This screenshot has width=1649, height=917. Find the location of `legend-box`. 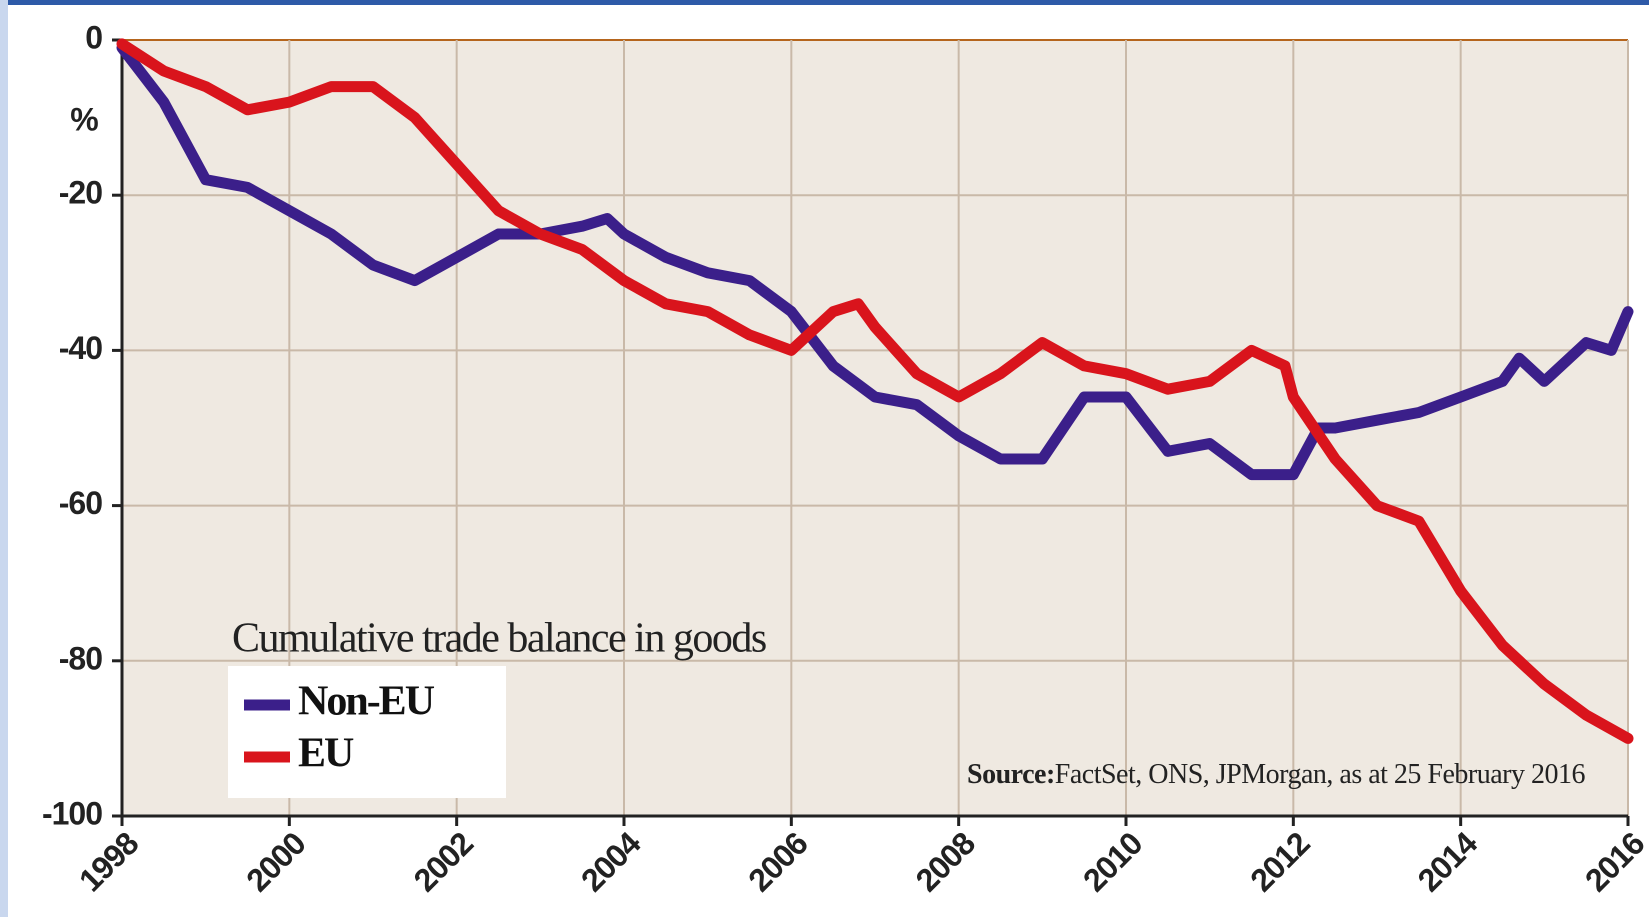

legend-box is located at coordinates (367, 732).